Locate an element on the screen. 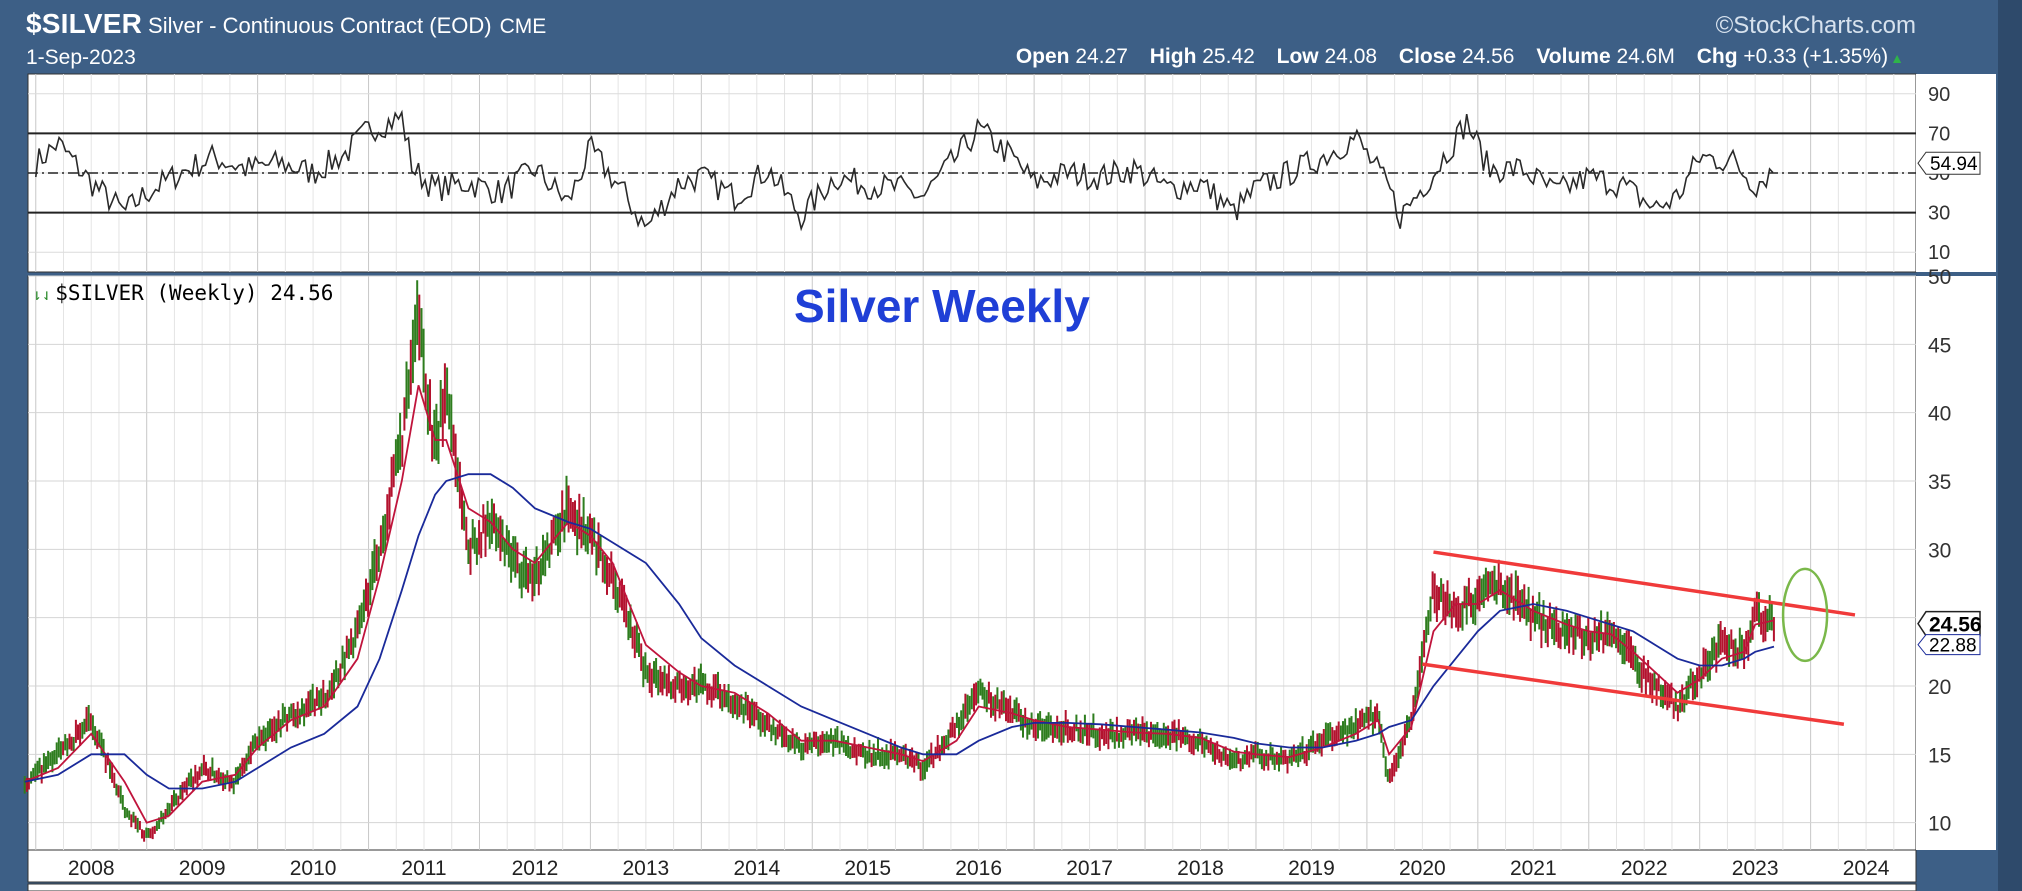  close-value: 24.56 is located at coordinates (1488, 56).